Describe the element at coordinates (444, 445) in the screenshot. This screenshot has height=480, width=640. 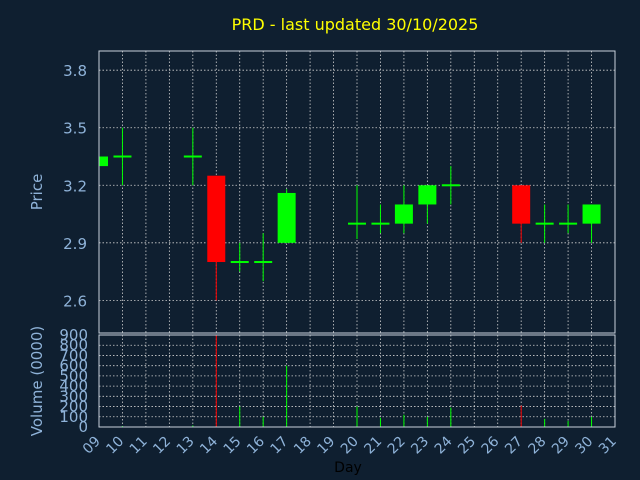
I see `x-tick-label: 24` at that location.